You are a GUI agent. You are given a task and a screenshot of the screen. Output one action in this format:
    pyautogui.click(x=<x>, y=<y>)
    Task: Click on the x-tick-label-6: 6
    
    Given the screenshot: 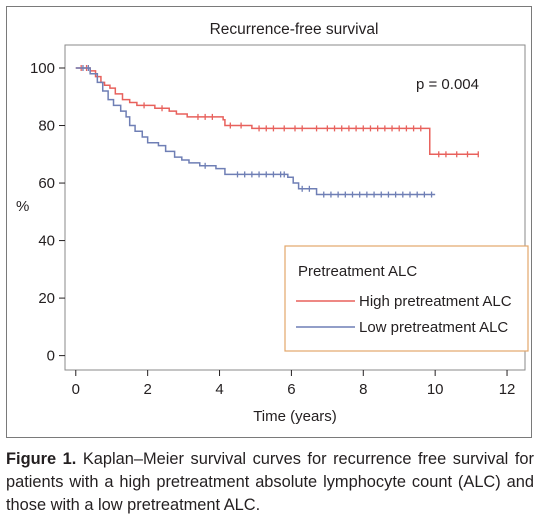 What is the action you would take?
    pyautogui.click(x=291, y=389)
    